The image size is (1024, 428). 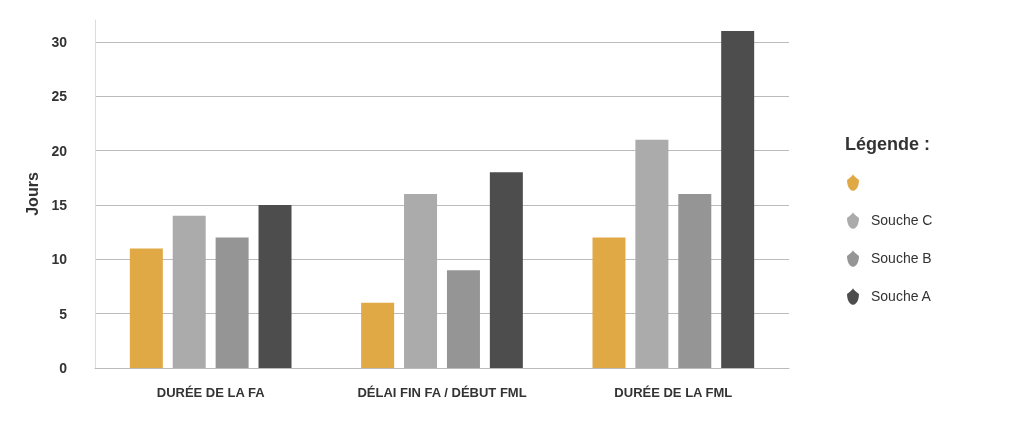 I want to click on legend-label: Souche B, so click(x=901, y=258).